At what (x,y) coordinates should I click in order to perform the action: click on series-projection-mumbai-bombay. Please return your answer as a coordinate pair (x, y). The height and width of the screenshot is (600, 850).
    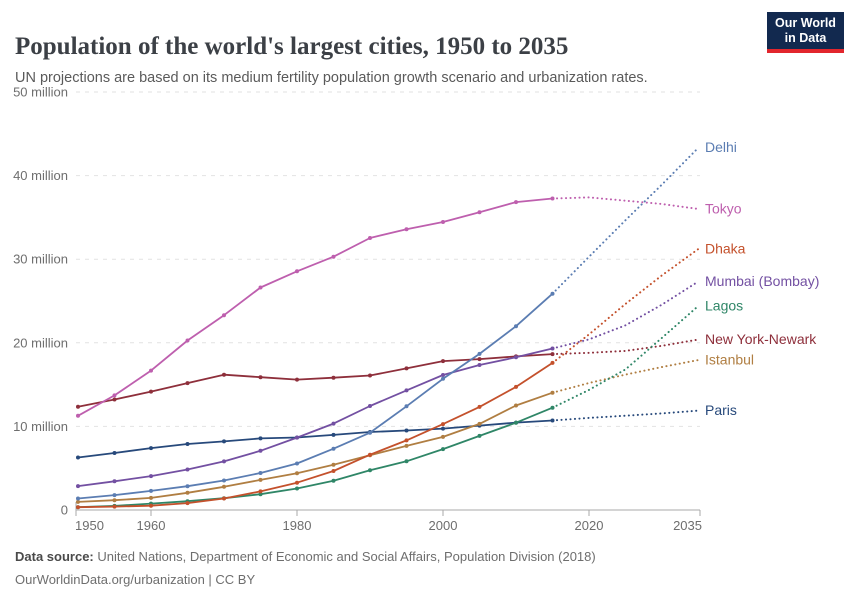
    Looking at the image, I should click on (625, 315).